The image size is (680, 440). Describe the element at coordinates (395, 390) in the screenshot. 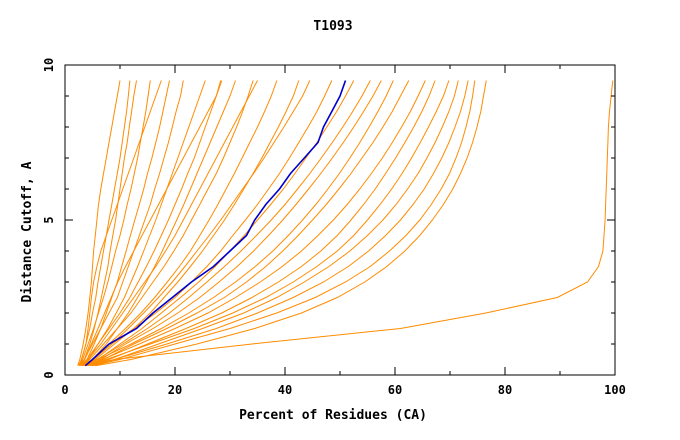

I see `x-tick-label: 60` at that location.